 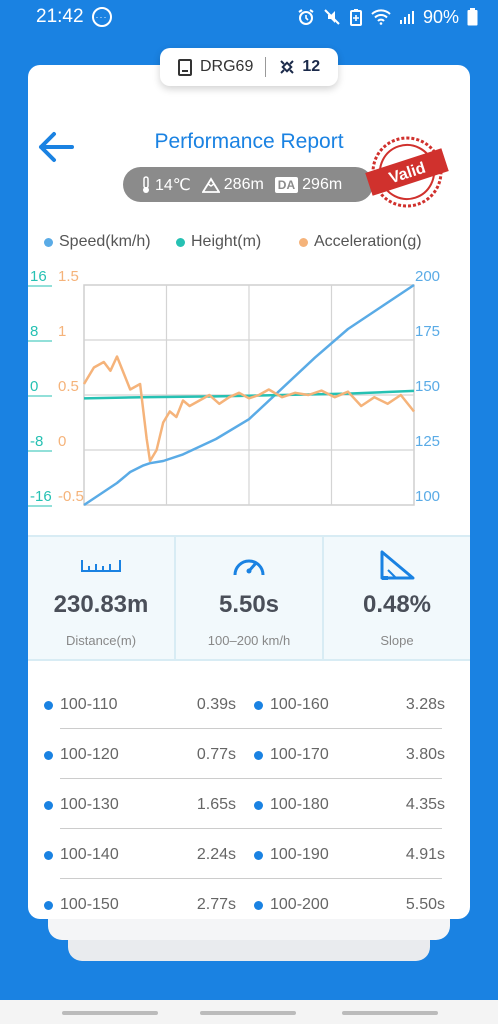 What do you see at coordinates (101, 604) in the screenshot?
I see `distance-value: 230.83m` at bounding box center [101, 604].